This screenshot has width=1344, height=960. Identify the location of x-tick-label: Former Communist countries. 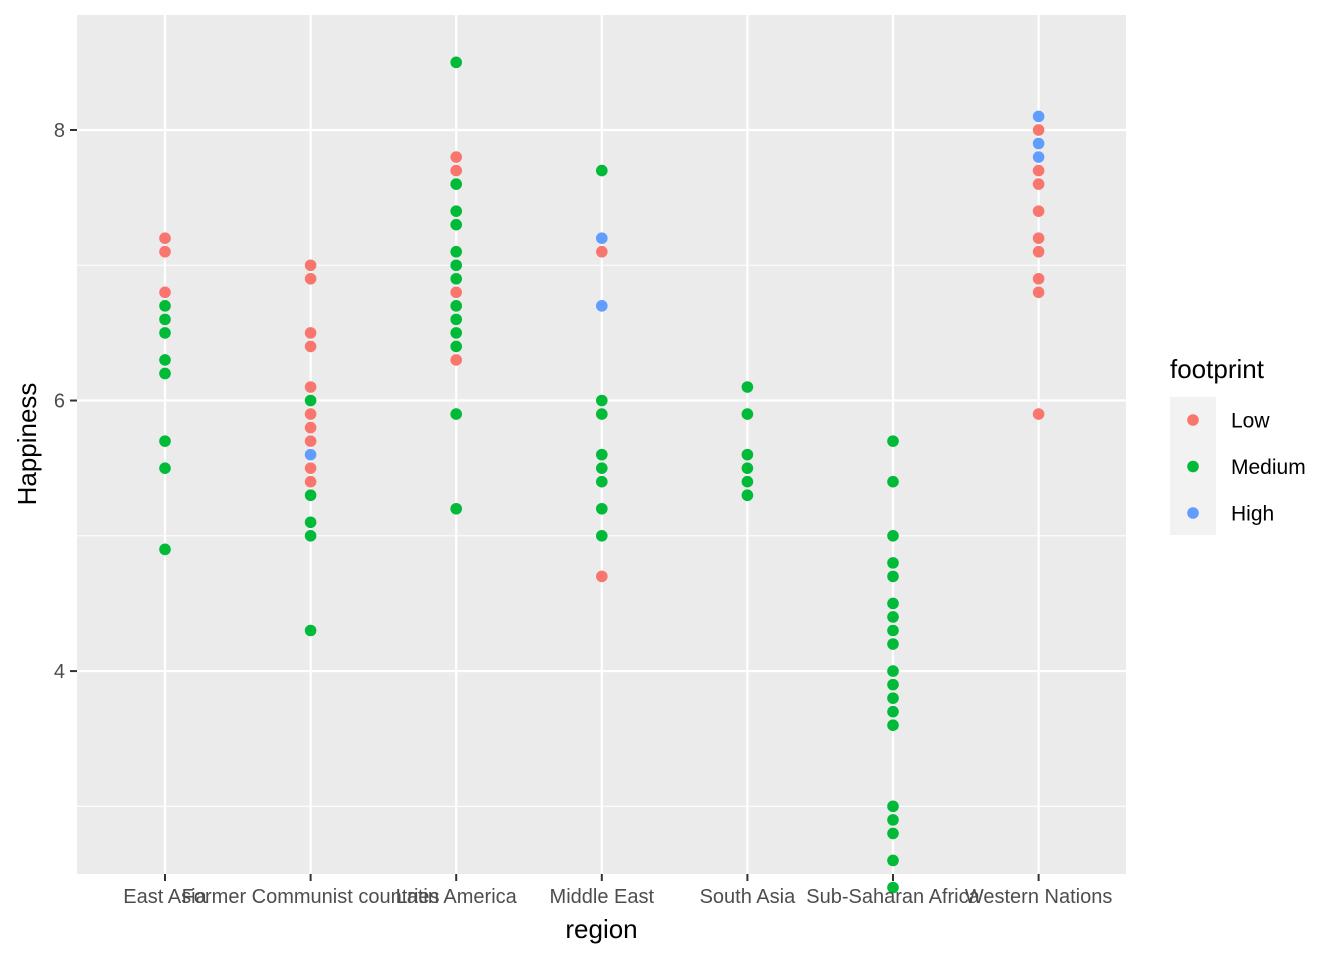
(311, 897).